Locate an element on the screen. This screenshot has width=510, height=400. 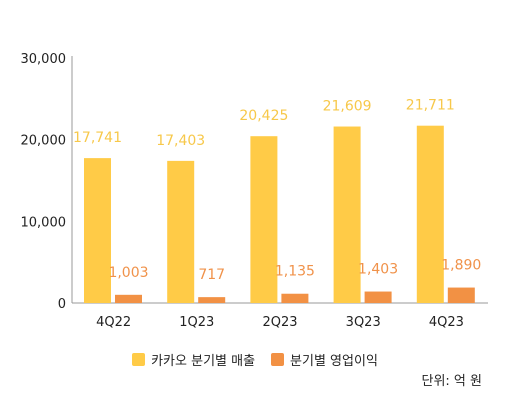
y-tick-label: 20,000 is located at coordinates (44, 141).